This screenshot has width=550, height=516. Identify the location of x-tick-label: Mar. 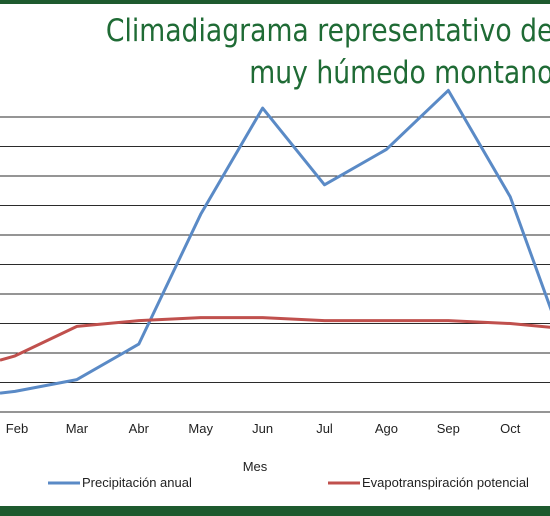
(77, 428).